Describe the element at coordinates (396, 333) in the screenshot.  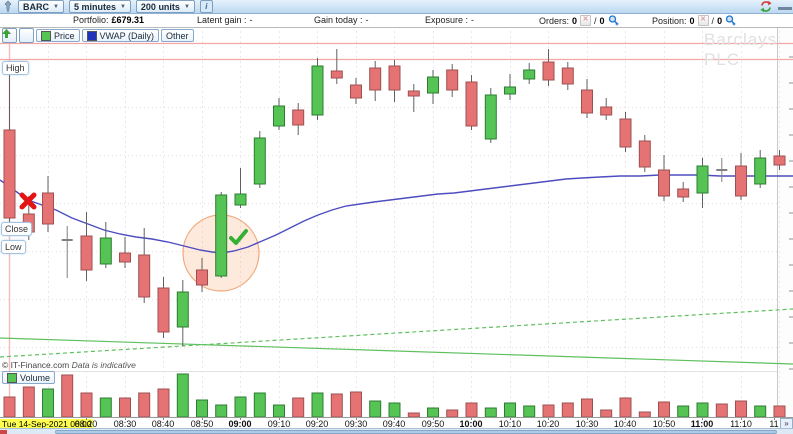
I see `trendline-dashed` at that location.